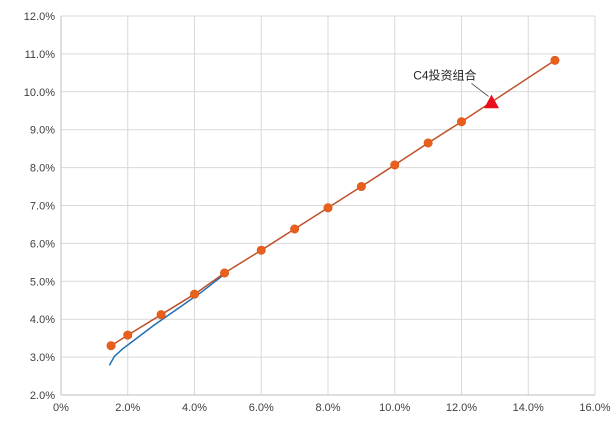  I want to click on annotation: C4投资组合, so click(456, 88).